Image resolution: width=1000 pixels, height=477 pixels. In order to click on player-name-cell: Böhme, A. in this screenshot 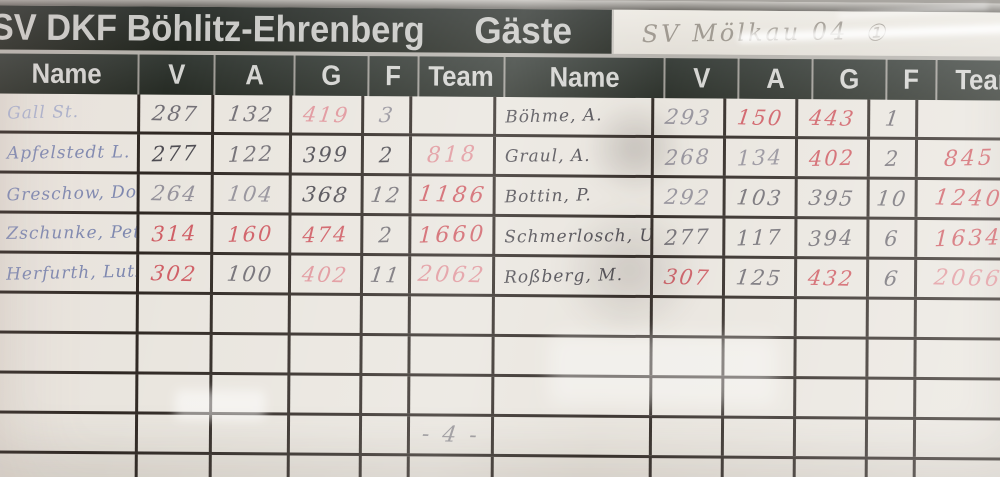, I will do `click(575, 116)`.